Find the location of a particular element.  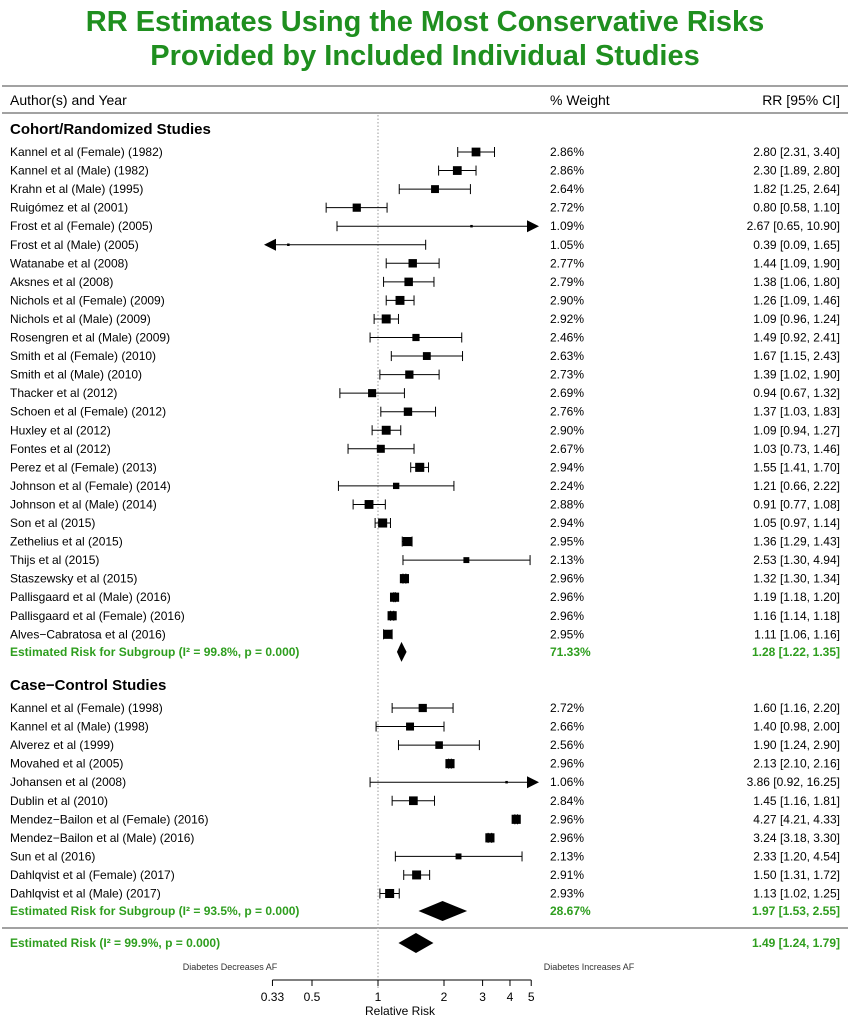

study-label: Kannel et al (Female) (1998) is located at coordinates (86, 708).